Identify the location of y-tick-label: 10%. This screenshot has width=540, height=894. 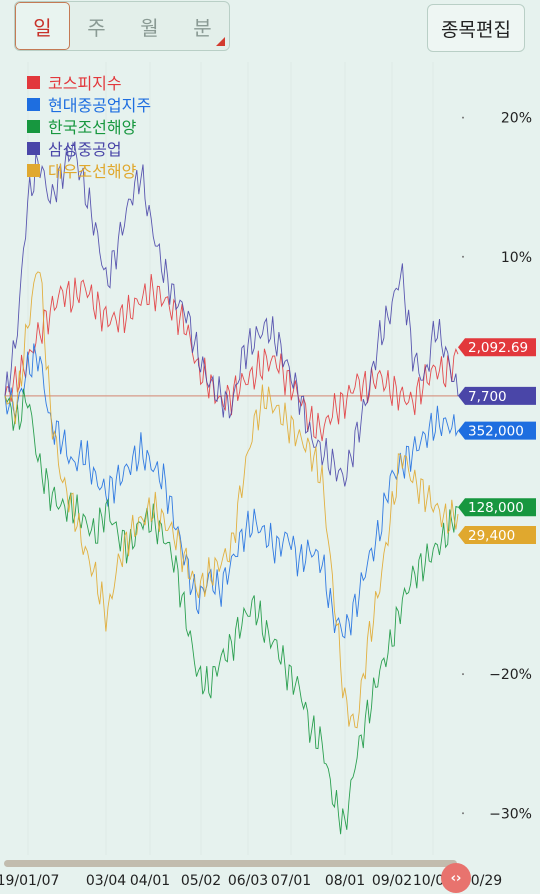
(516, 258).